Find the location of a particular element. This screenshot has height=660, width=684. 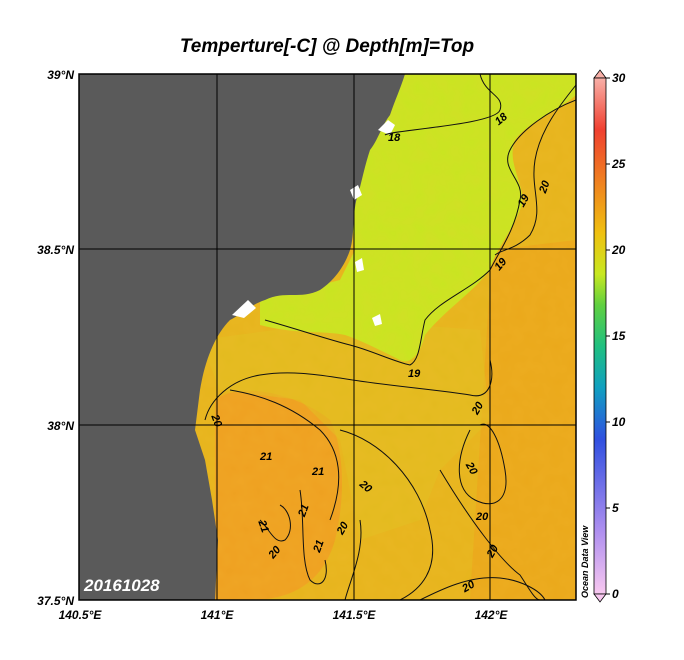

colorbar-tick: 25 is located at coordinates (618, 164).